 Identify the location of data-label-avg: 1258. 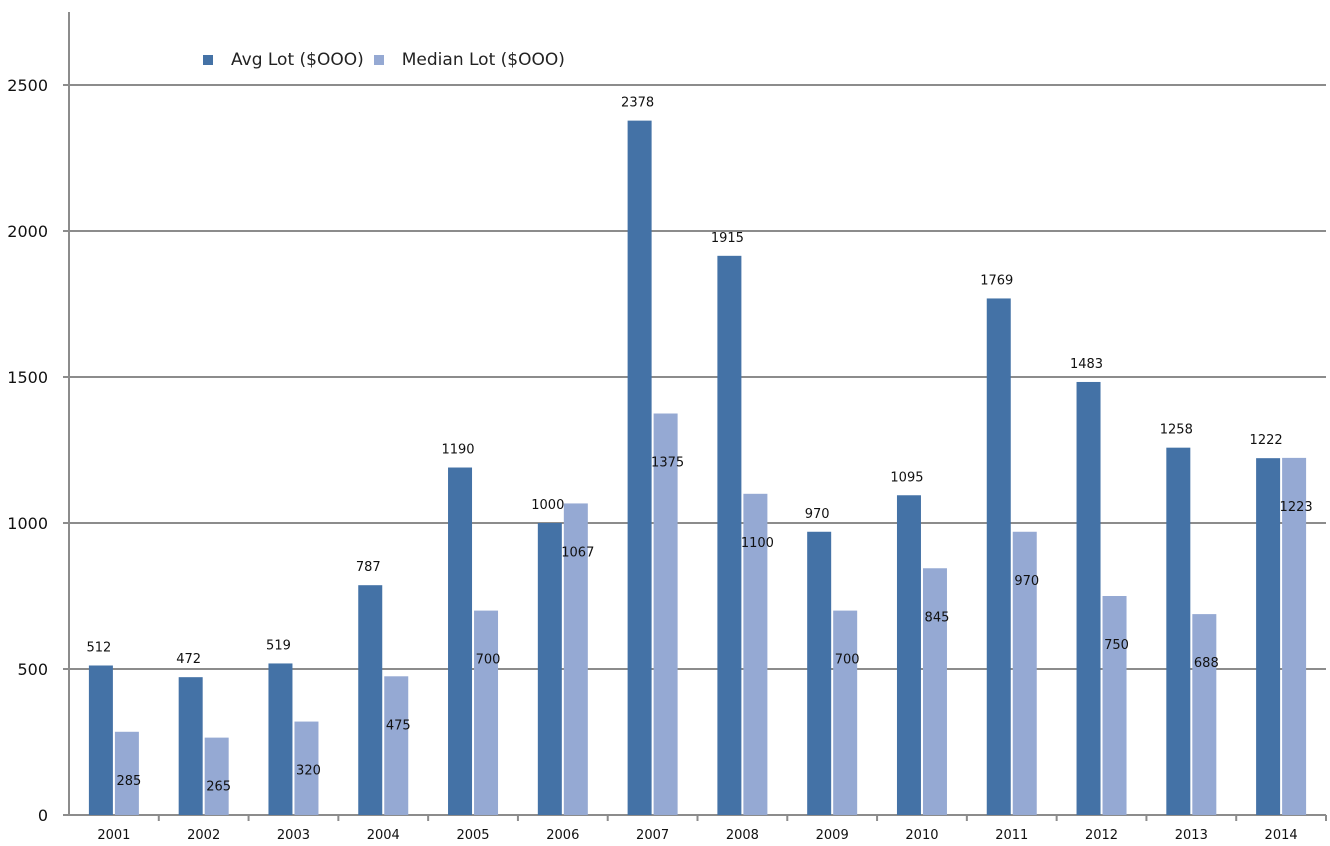
(1176, 430).